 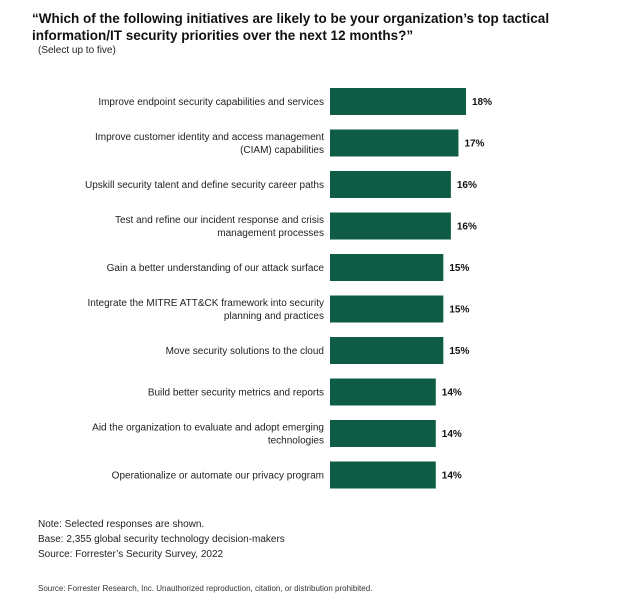 What do you see at coordinates (245, 351) in the screenshot?
I see `category-label: Move security solutions to the cloud` at bounding box center [245, 351].